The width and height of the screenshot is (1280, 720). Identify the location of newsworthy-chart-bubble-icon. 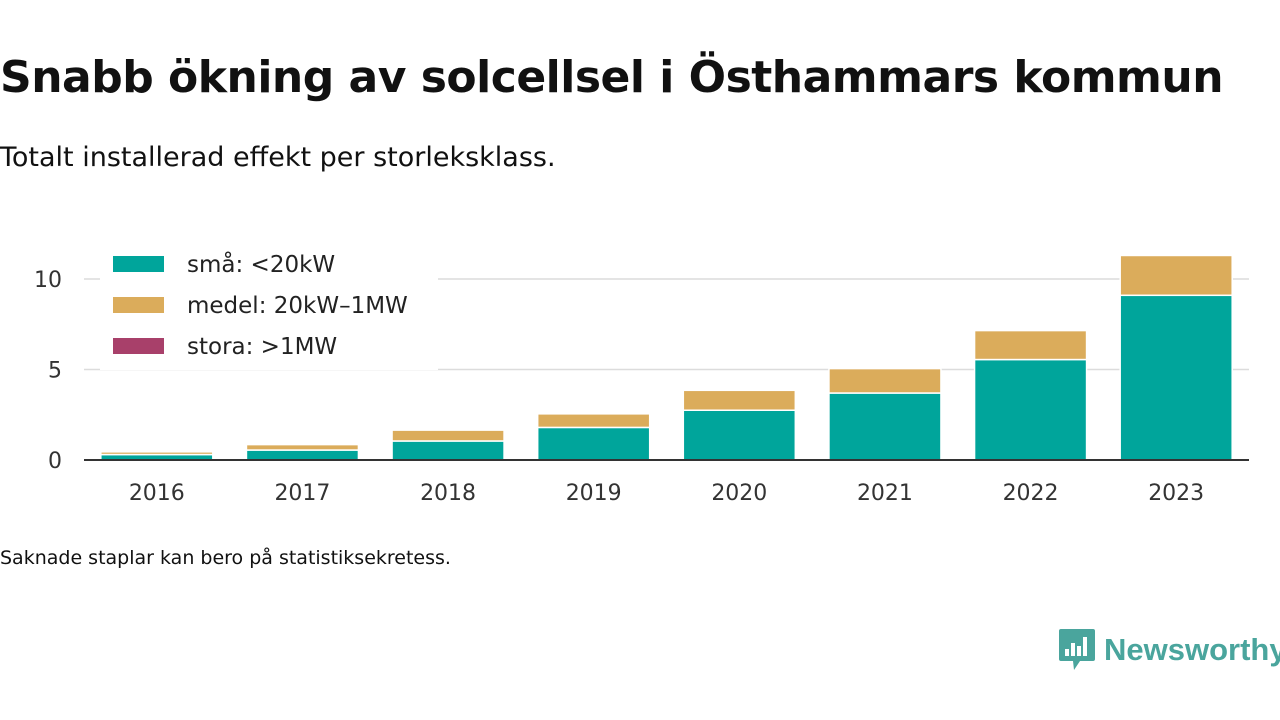
(1077, 649).